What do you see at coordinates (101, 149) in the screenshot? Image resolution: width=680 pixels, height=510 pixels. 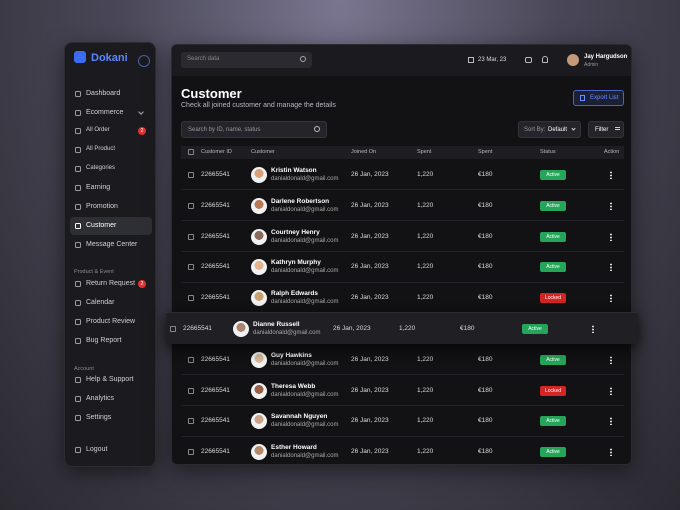 I see `menu-item: All Product` at bounding box center [101, 149].